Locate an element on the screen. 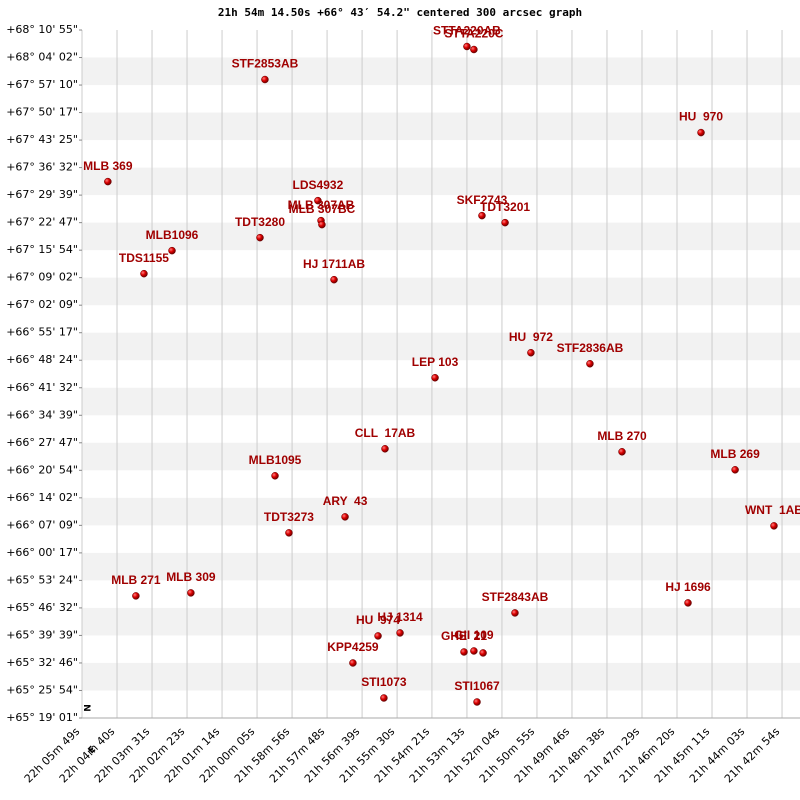 The height and width of the screenshot is (800, 800). star-label: STF2836AB is located at coordinates (590, 348).